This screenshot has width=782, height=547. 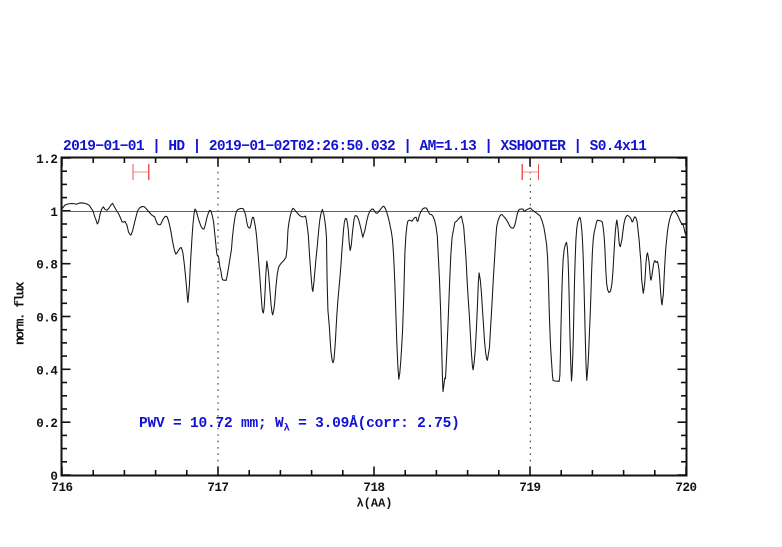 What do you see at coordinates (685, 488) in the screenshot?
I see `svg-text: 720` at bounding box center [685, 488].